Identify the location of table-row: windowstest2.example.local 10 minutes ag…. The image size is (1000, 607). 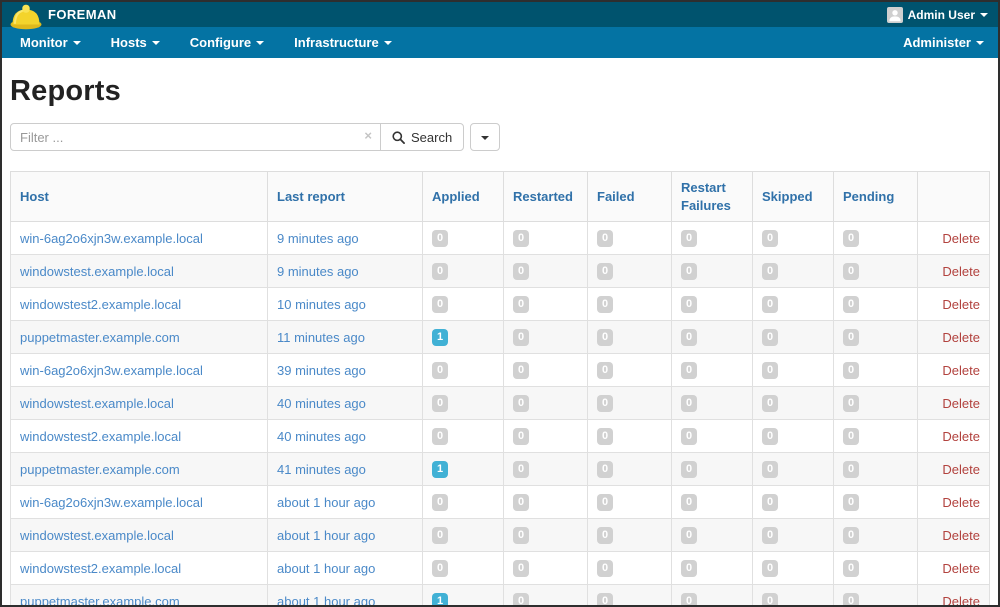
(500, 304).